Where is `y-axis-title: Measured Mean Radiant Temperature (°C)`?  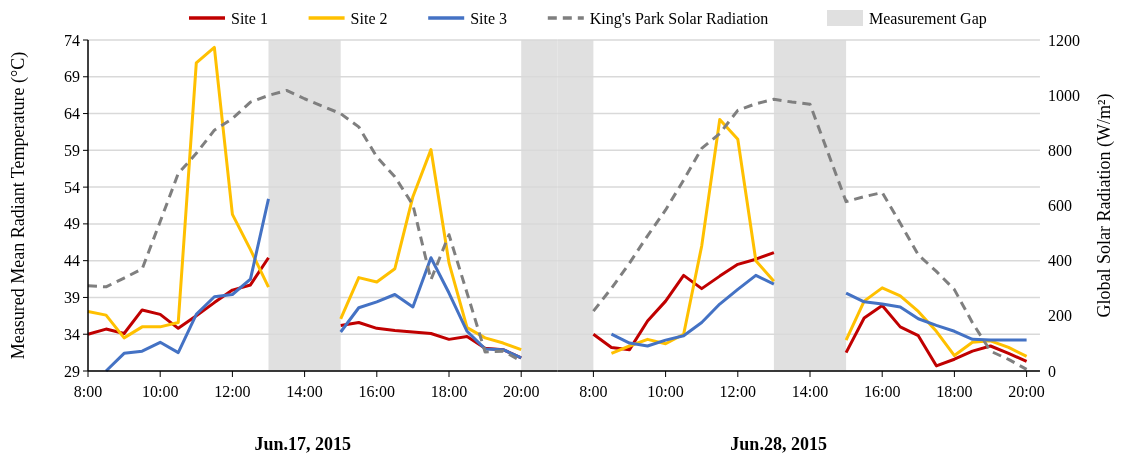 y-axis-title: Measured Mean Radiant Temperature (°C) is located at coordinates (18, 205).